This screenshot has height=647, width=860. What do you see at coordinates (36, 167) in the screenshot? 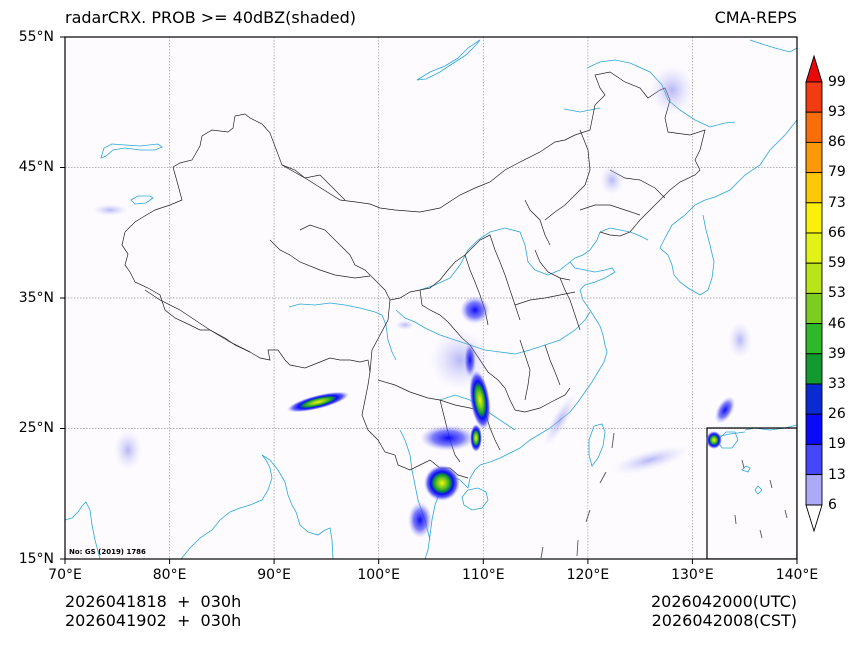
I see `y-tick-45n: 45°N` at bounding box center [36, 167].